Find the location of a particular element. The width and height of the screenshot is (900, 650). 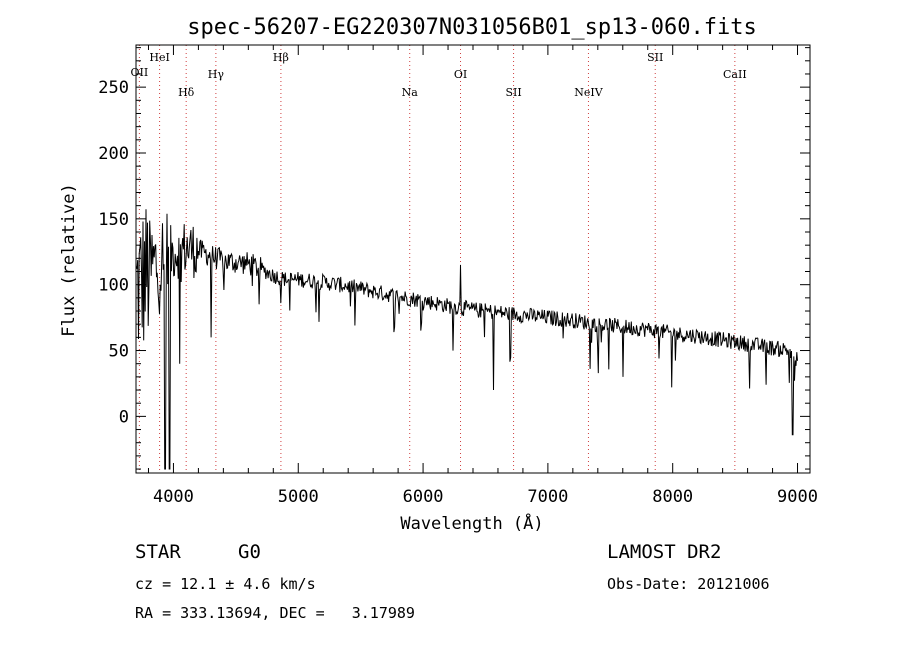

y-tick-label: 150 is located at coordinates (113, 220).